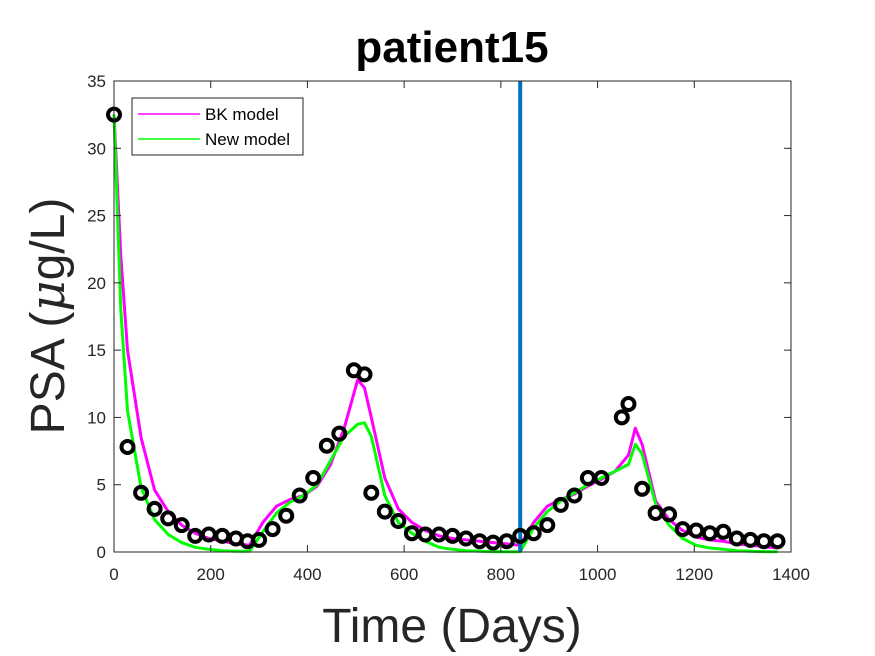  What do you see at coordinates (96, 81) in the screenshot?
I see `y-tick-label: 35` at bounding box center [96, 81].